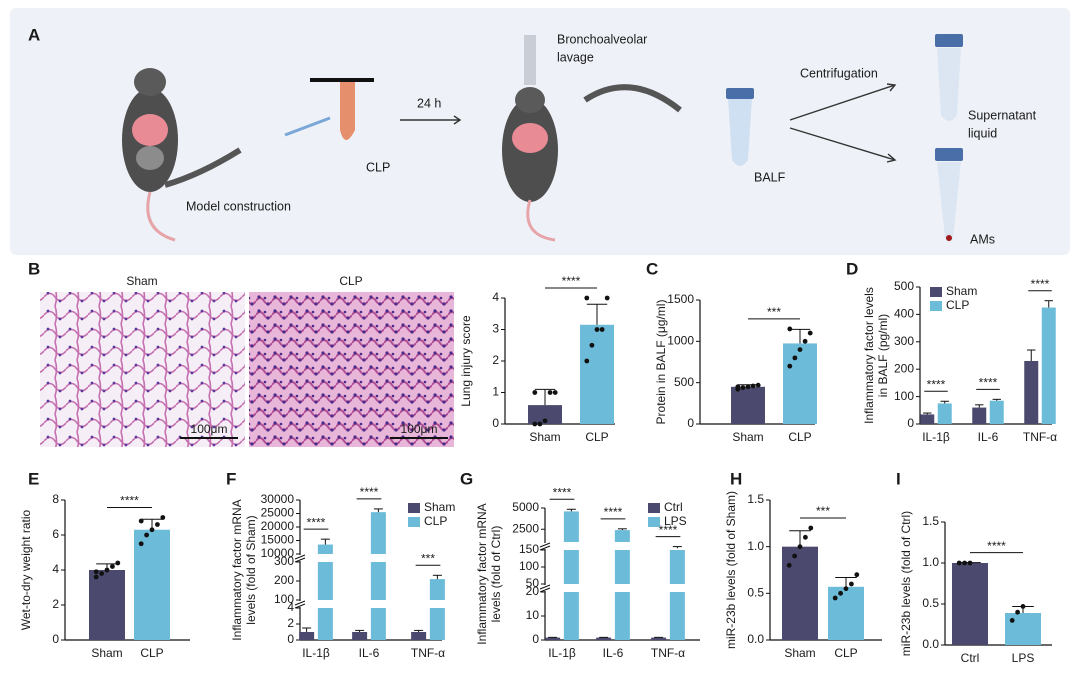 The image size is (1080, 680). Describe the element at coordinates (466, 361) in the screenshot. I see `y-axis-label: Lung injury score` at that location.